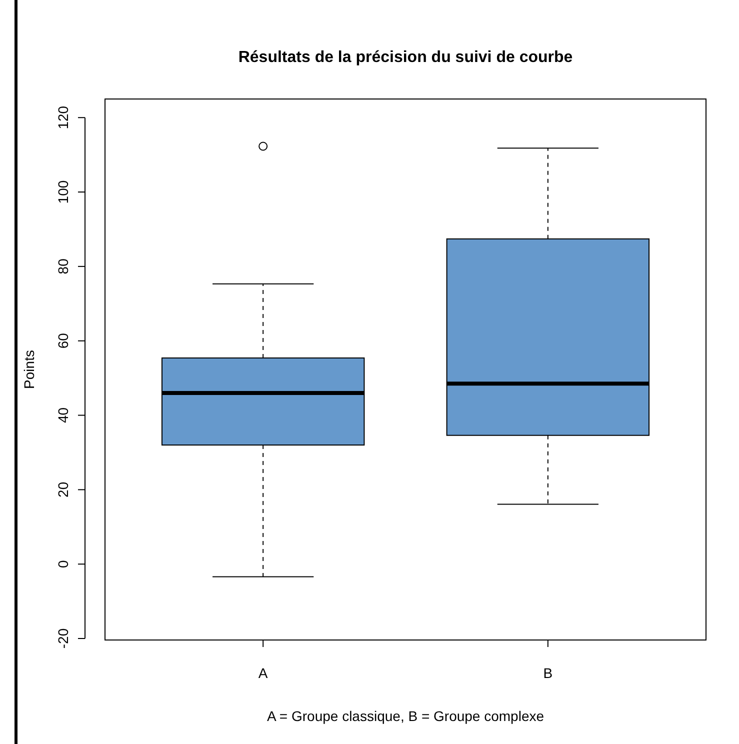 This screenshot has width=739, height=744. I want to click on y-tick-label: 20, so click(63, 490).